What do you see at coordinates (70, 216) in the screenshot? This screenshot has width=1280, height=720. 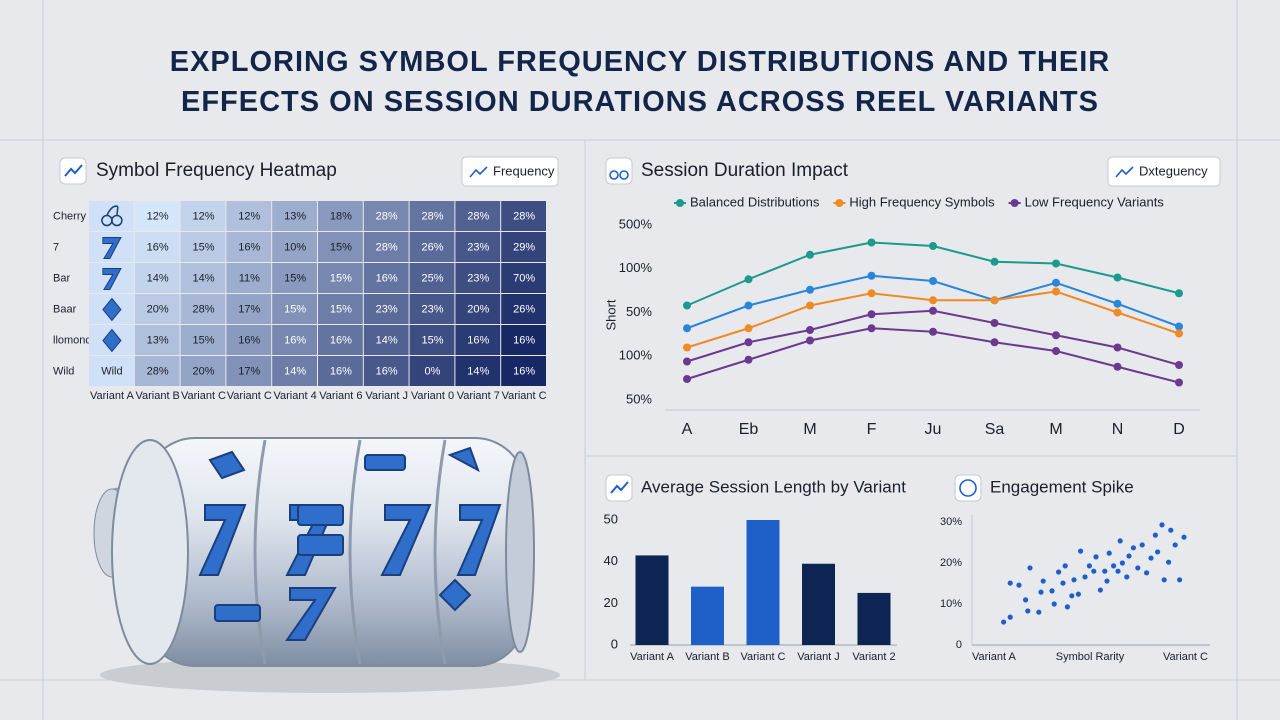 I see `row-label: Cherry` at bounding box center [70, 216].